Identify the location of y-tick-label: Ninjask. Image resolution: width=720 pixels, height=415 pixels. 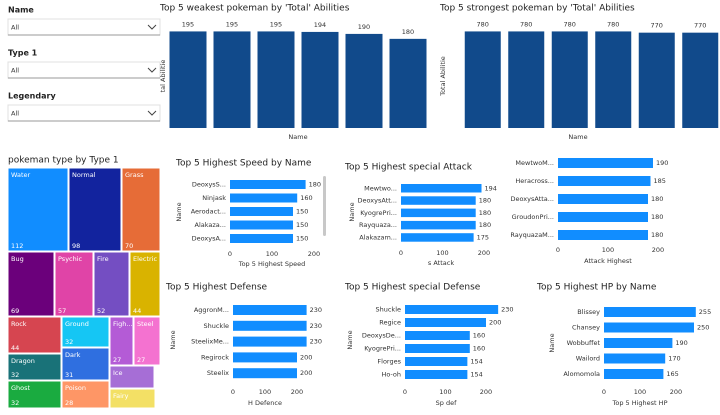
(214, 198).